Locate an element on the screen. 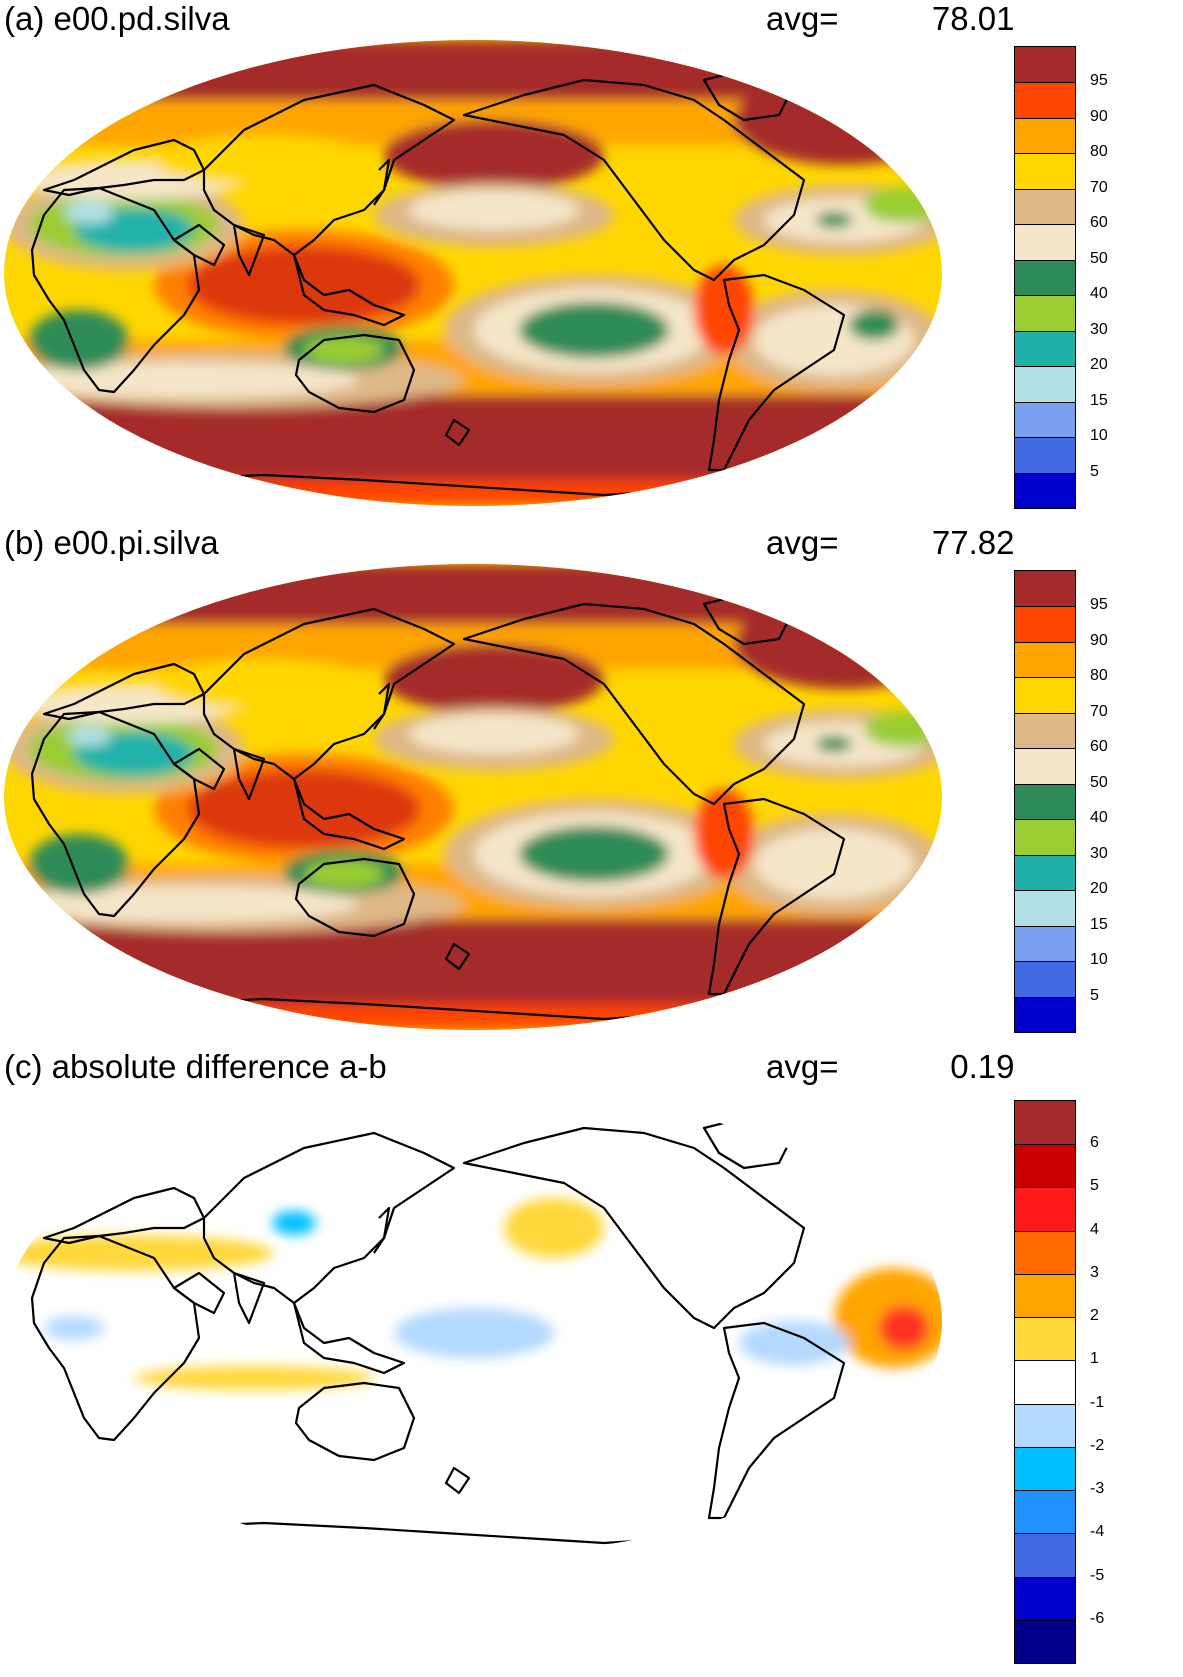 This screenshot has height=1677, width=1183. colorbar-tick-label: -5 is located at coordinates (1097, 1575).